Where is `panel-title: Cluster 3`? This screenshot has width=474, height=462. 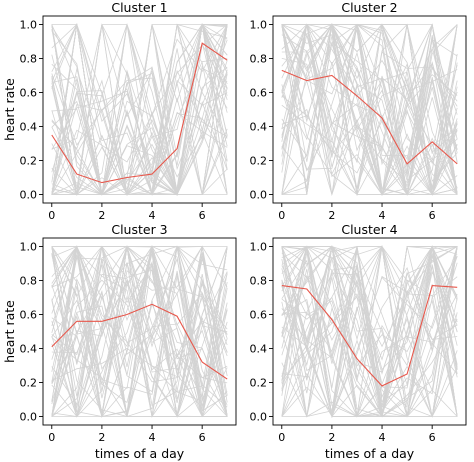 panel-title: Cluster 3 is located at coordinates (139, 229).